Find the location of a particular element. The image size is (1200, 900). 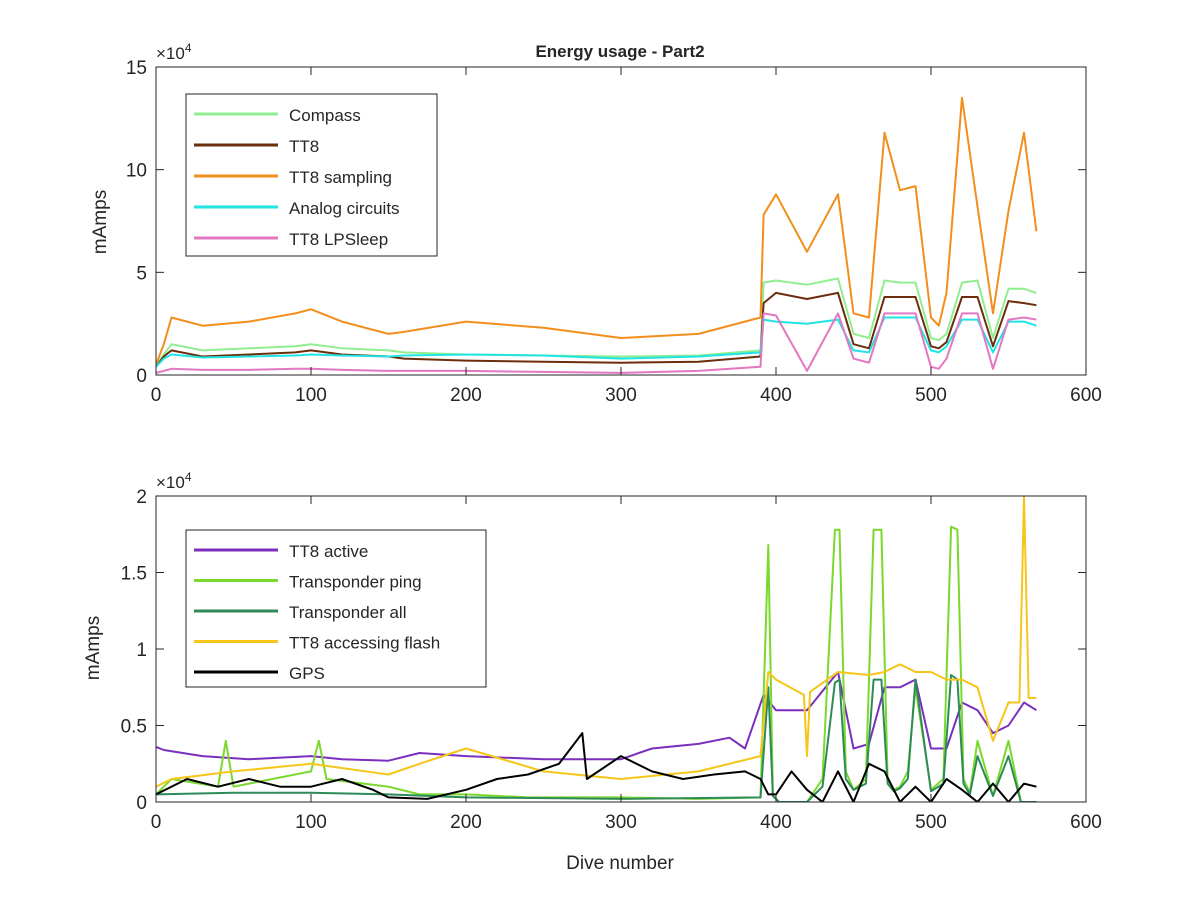

y-tick-label: 2 is located at coordinates (141, 497).